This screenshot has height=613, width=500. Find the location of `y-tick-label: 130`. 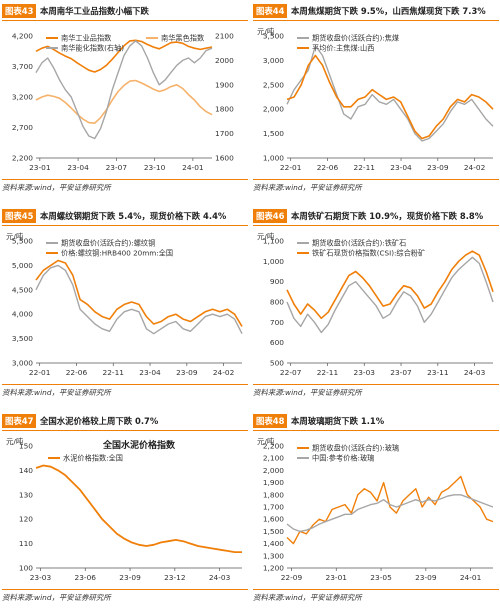

y-tick-label: 130 is located at coordinates (26, 494).